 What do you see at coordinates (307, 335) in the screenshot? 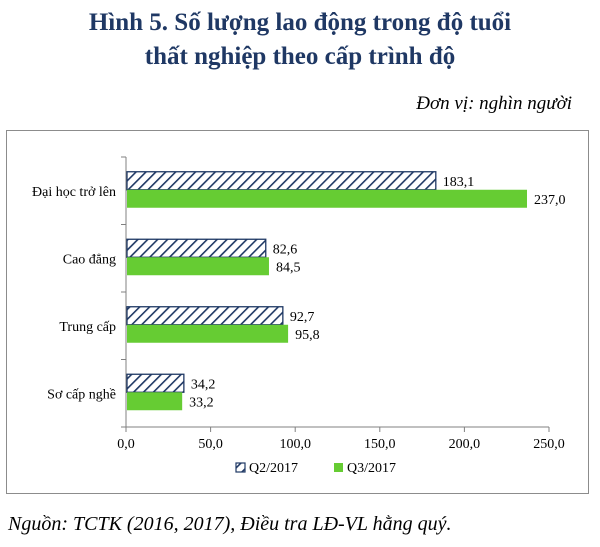
I see `data-label-q3: 95,8` at bounding box center [307, 335].